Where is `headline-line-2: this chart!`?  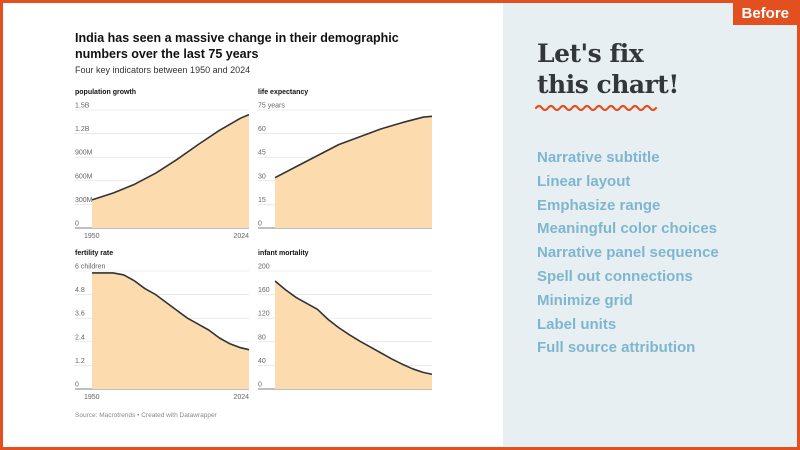
headline-line-2: this chart! is located at coordinates (608, 84).